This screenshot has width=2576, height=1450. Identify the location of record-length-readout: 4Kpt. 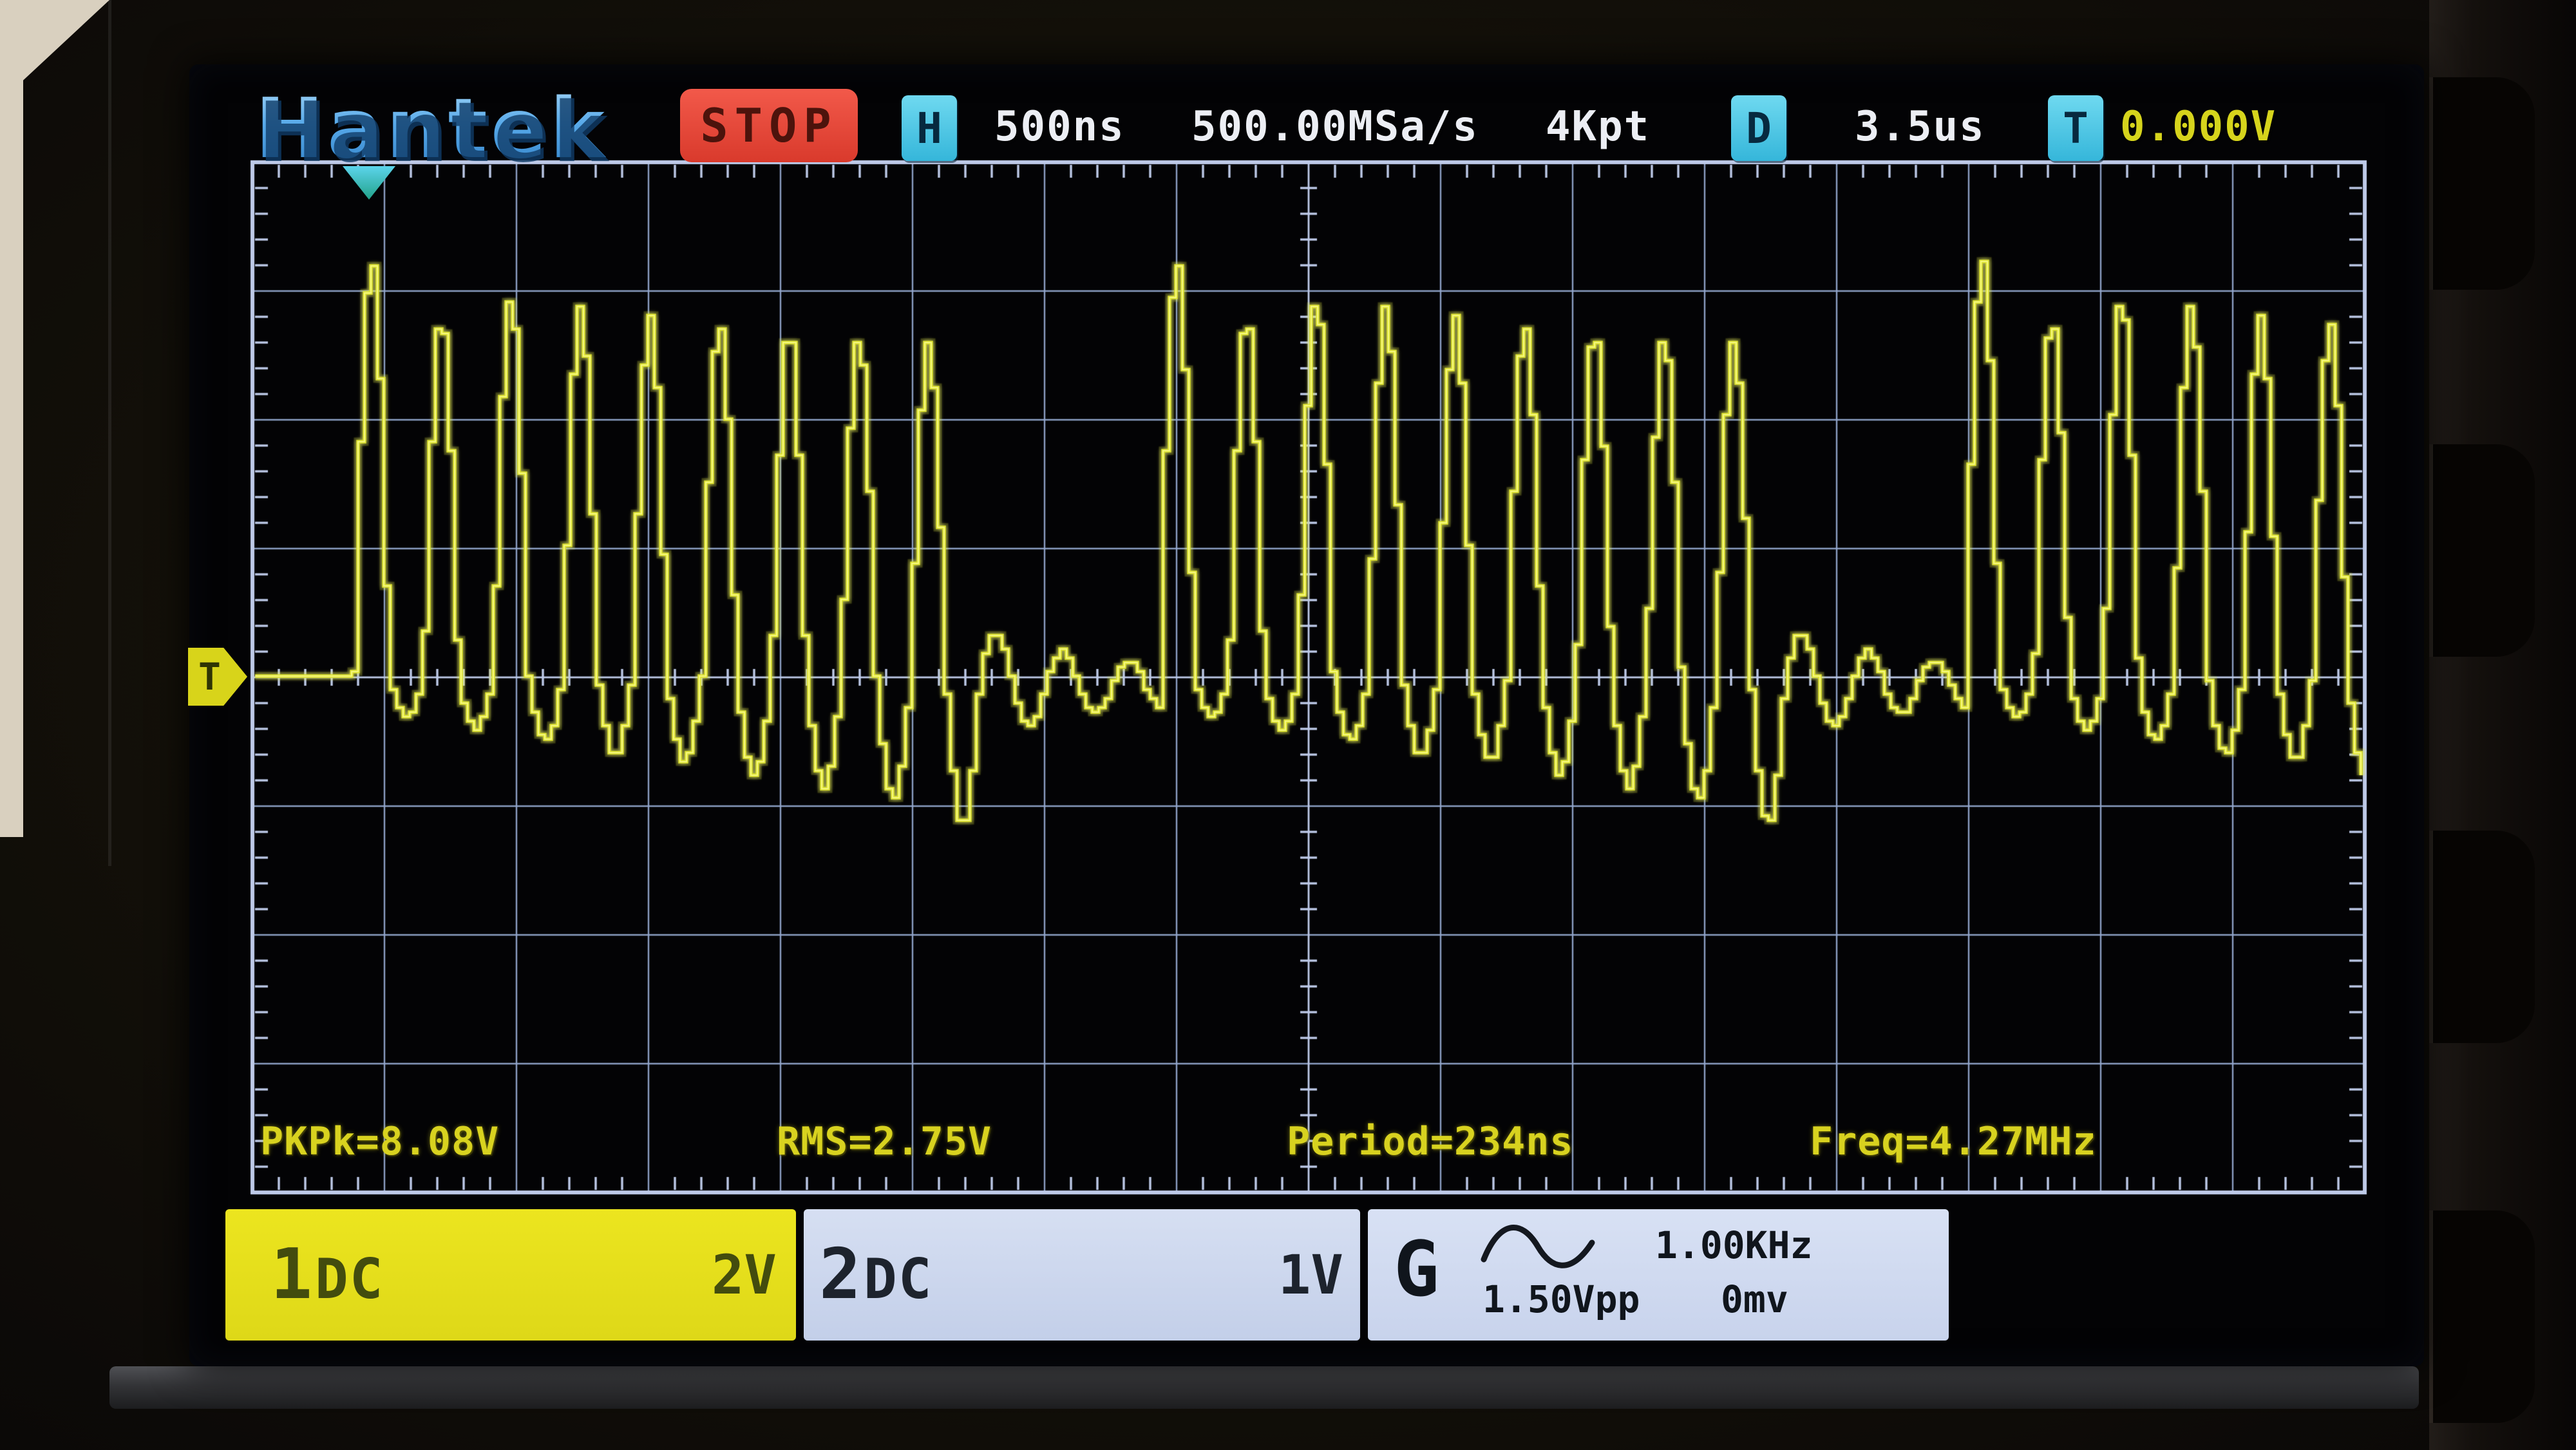
(1599, 127).